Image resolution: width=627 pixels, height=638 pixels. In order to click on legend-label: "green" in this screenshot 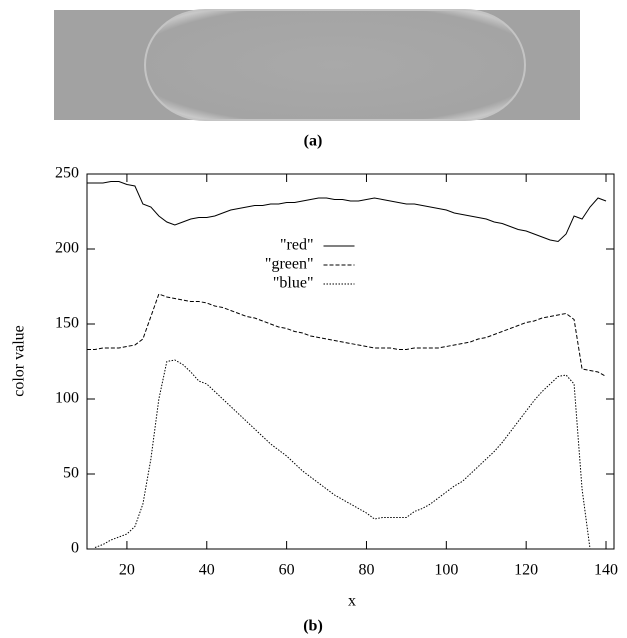, I will do `click(289, 264)`.